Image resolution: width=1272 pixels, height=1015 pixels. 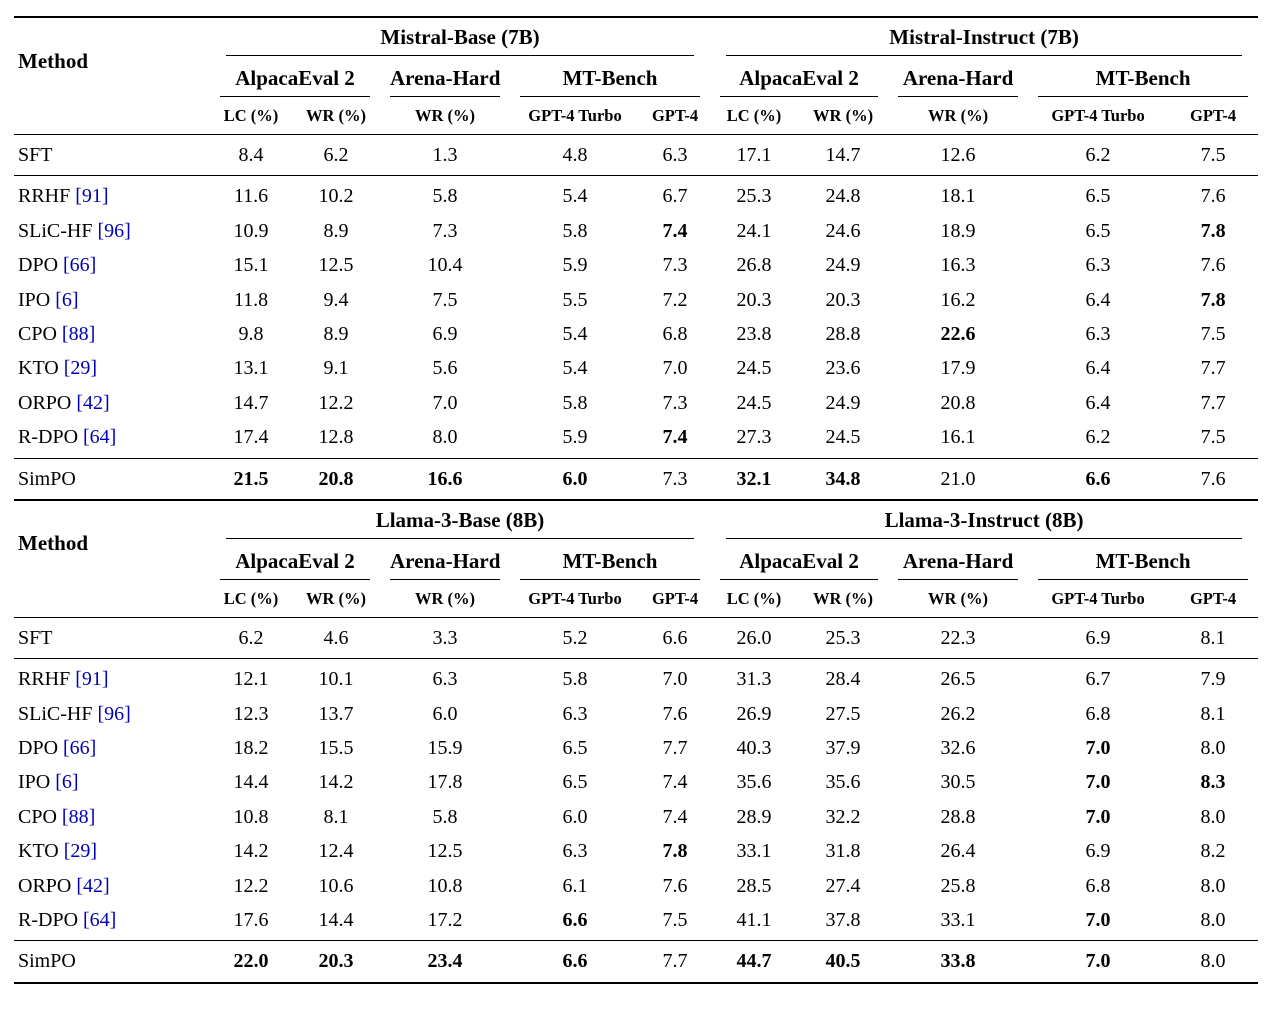 I want to click on score-cell: 20.8, so click(x=336, y=478).